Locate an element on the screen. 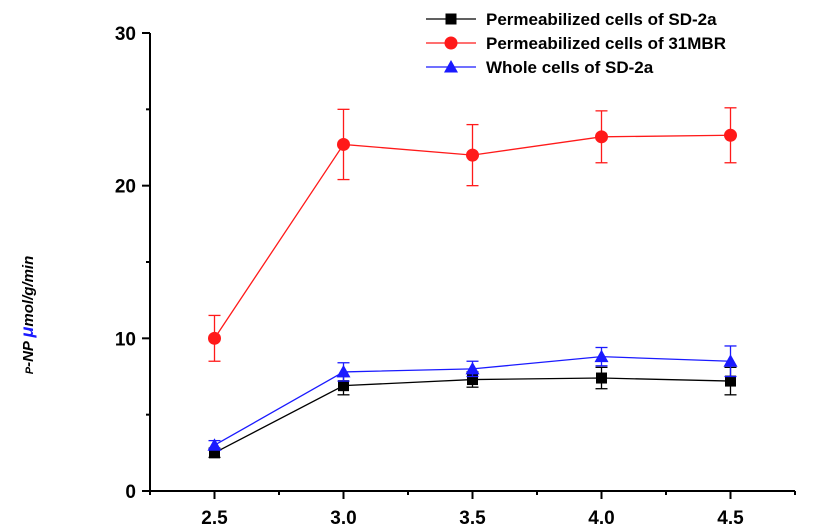 Image resolution: width=834 pixels, height=531 pixels. y-axis-label-suffix: mol/g/min is located at coordinates (28, 291).